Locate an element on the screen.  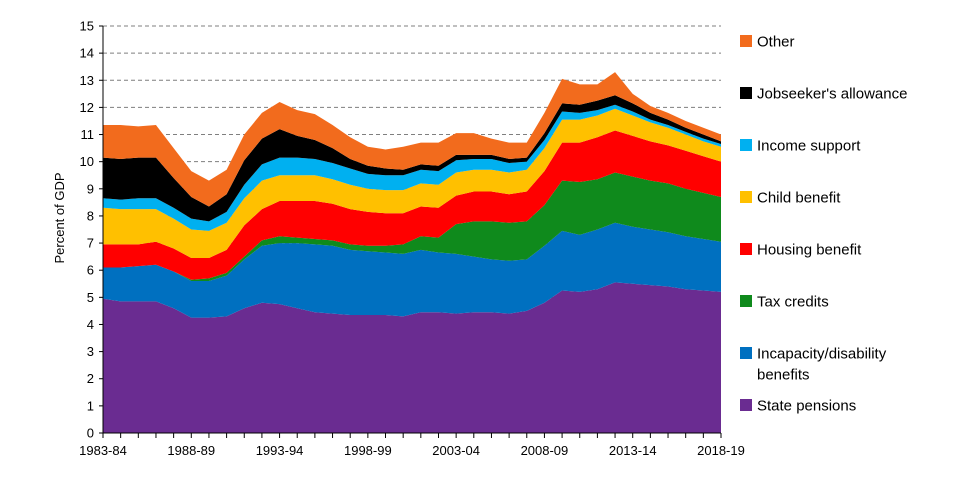
y-tick-label: 6 is located at coordinates (90, 270).